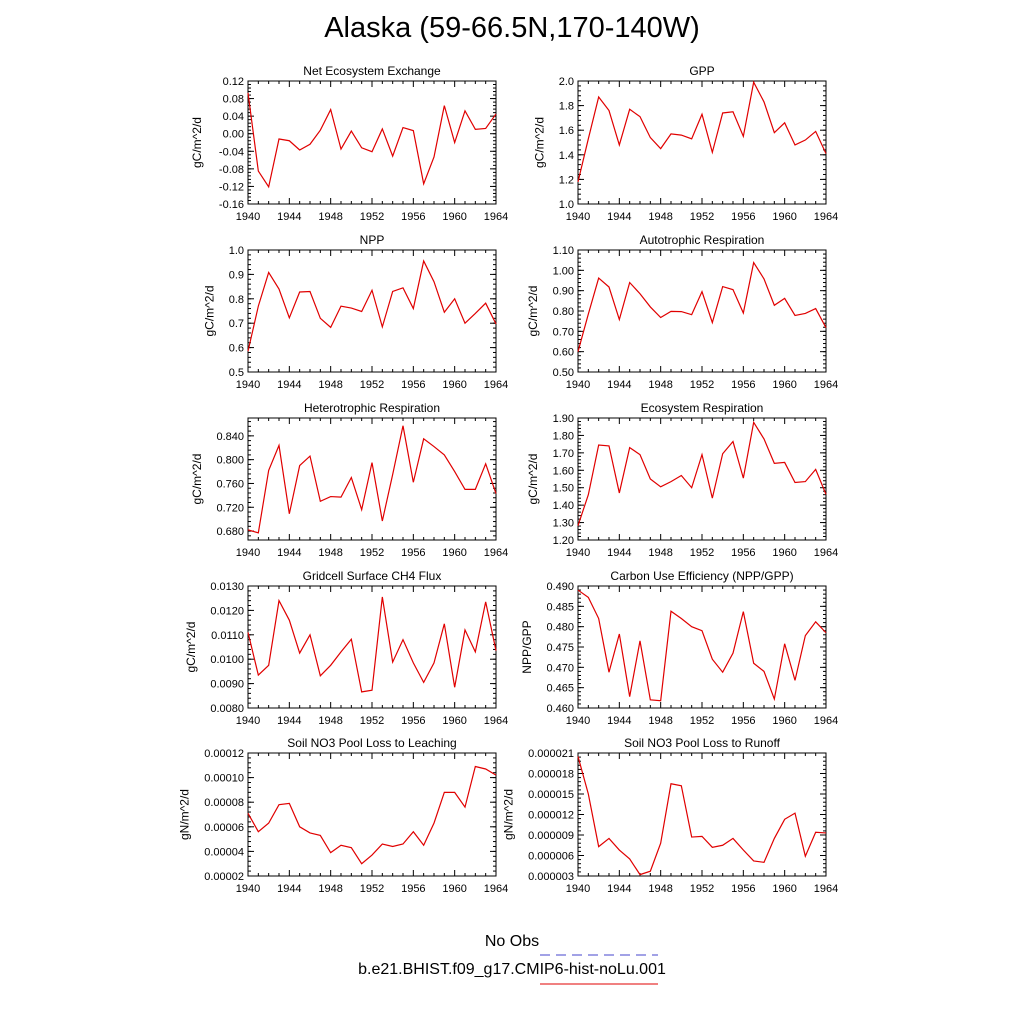  Describe the element at coordinates (563, 454) in the screenshot. I see `y-tick-label: 1.70` at that location.